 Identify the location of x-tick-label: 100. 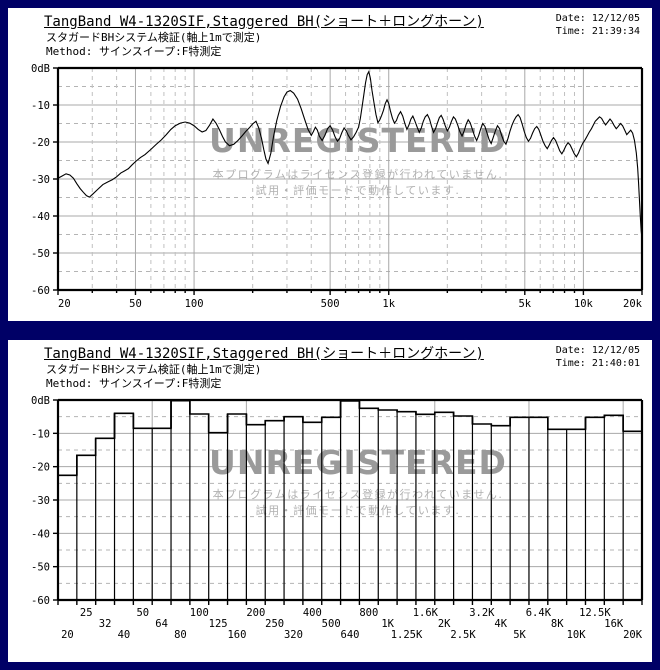
(194, 304).